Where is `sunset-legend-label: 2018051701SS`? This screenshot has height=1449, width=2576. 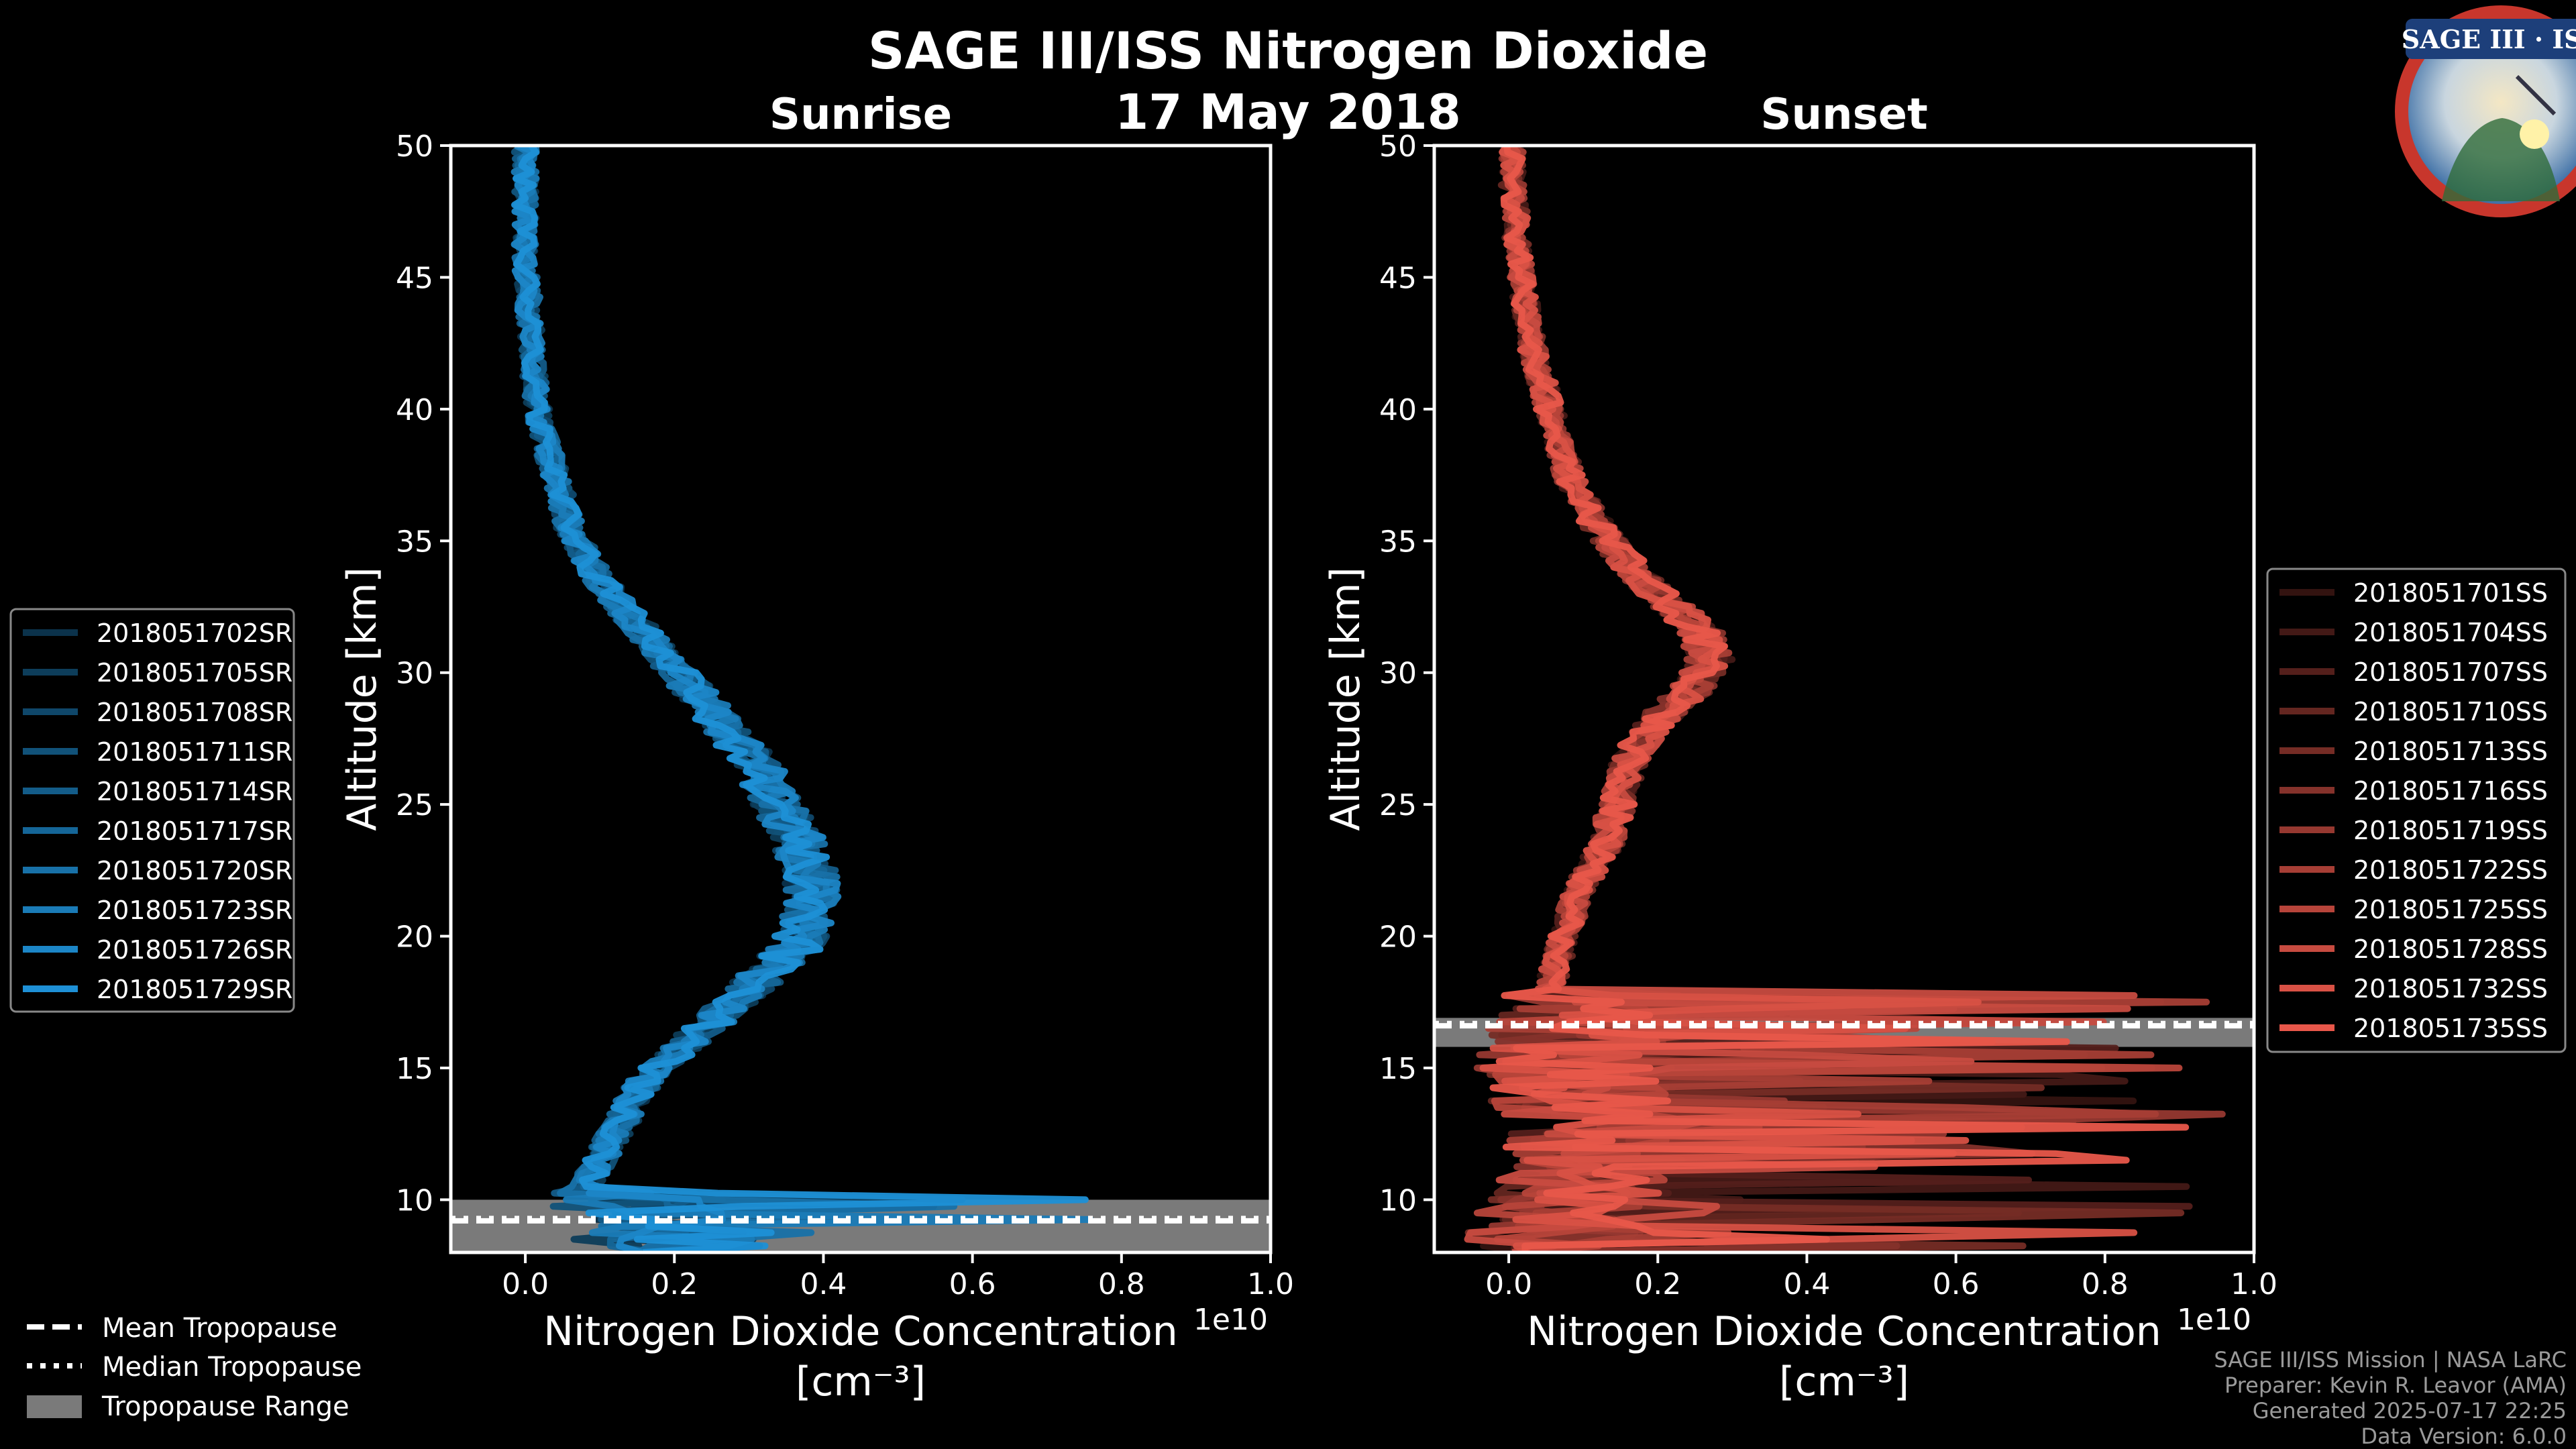 sunset-legend-label: 2018051701SS is located at coordinates (2450, 593).